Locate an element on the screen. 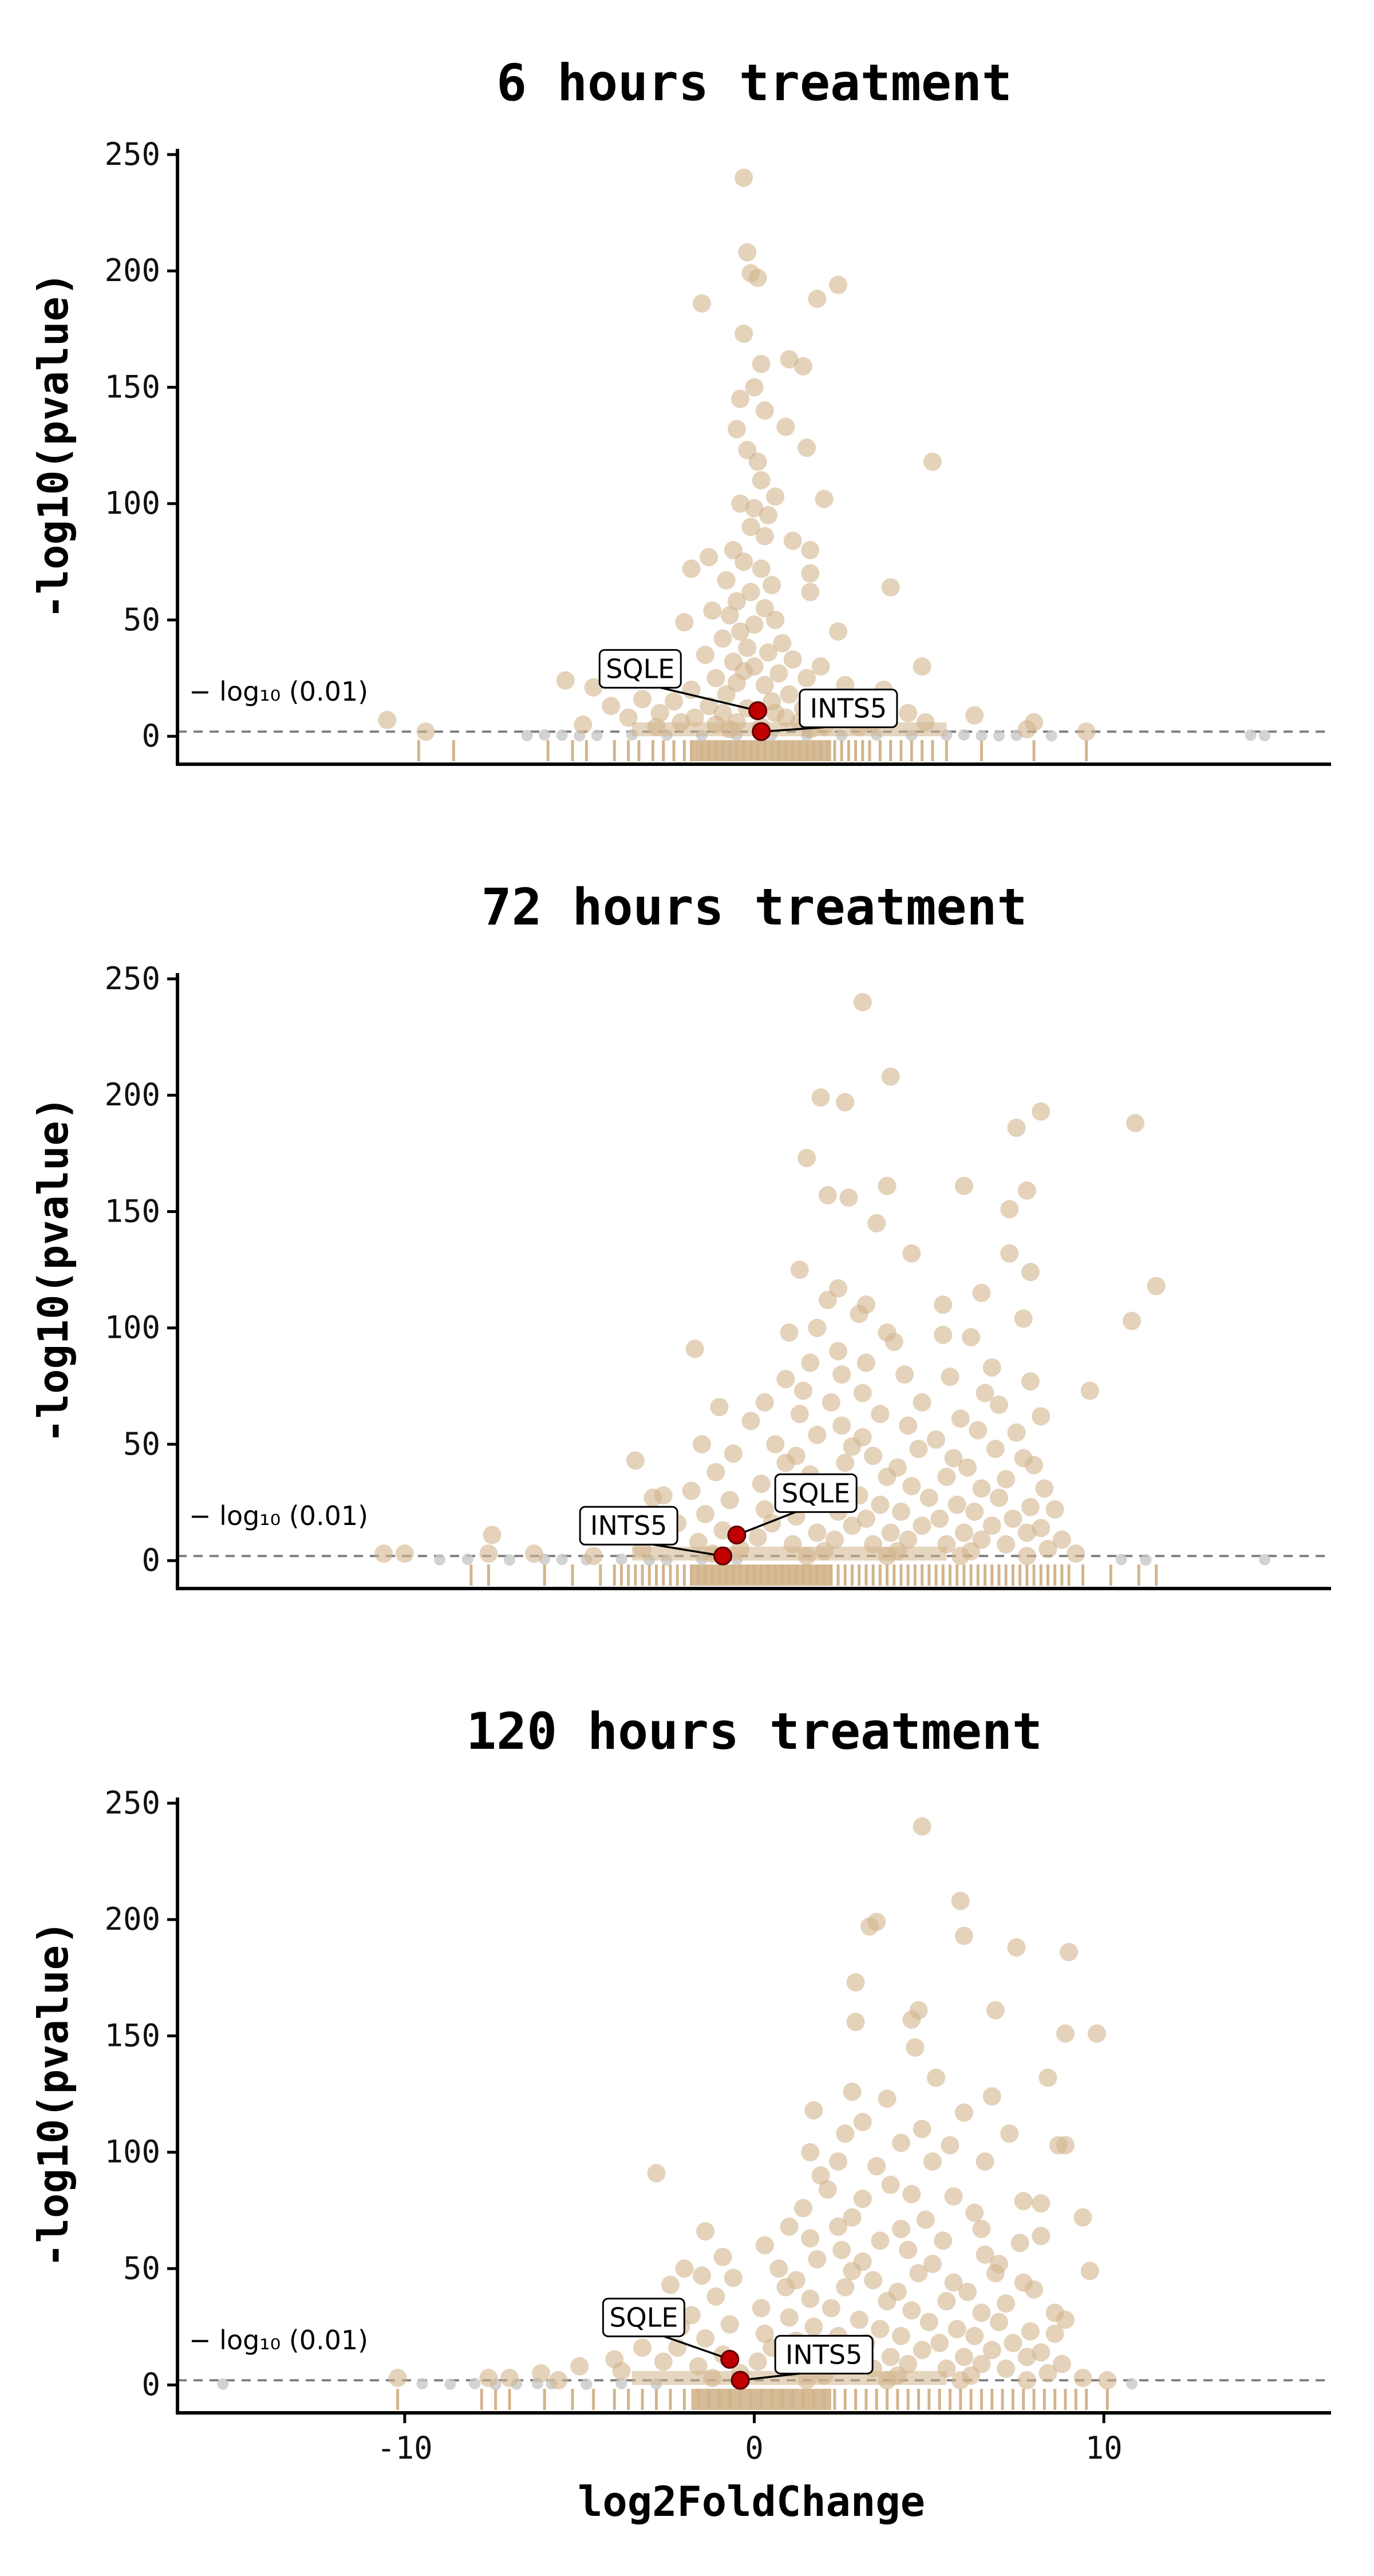  x-axis-label: log2FoldChange is located at coordinates (752, 2502).